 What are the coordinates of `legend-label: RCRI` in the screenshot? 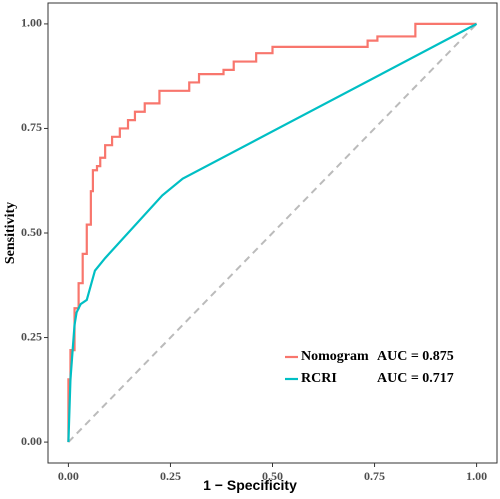 It's located at (319, 378).